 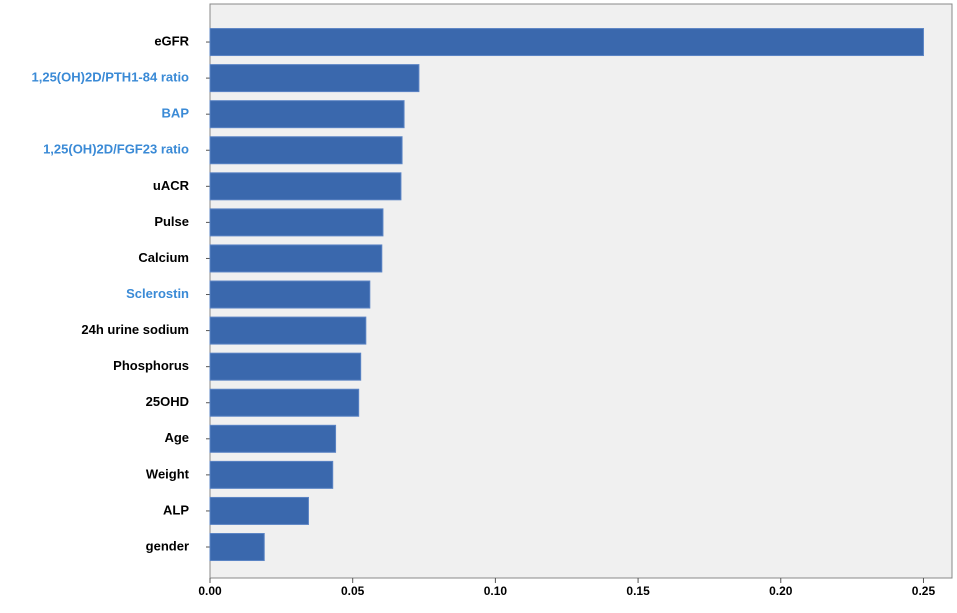 What do you see at coordinates (167, 545) in the screenshot?
I see `y-tick-label: gender` at bounding box center [167, 545].